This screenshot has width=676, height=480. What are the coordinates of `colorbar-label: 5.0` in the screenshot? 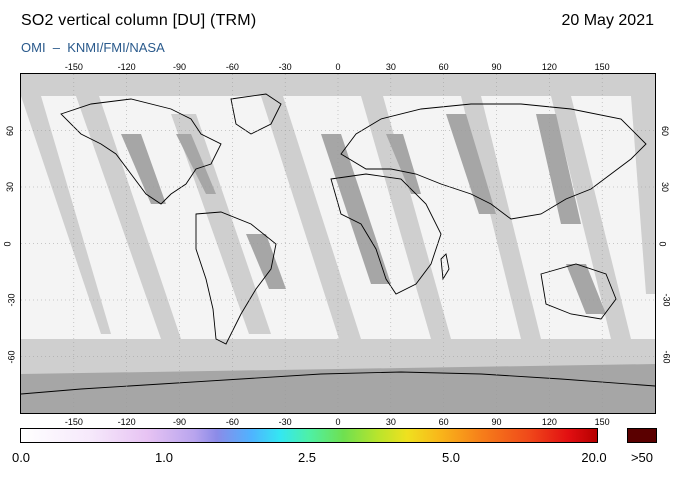 It's located at (451, 457).